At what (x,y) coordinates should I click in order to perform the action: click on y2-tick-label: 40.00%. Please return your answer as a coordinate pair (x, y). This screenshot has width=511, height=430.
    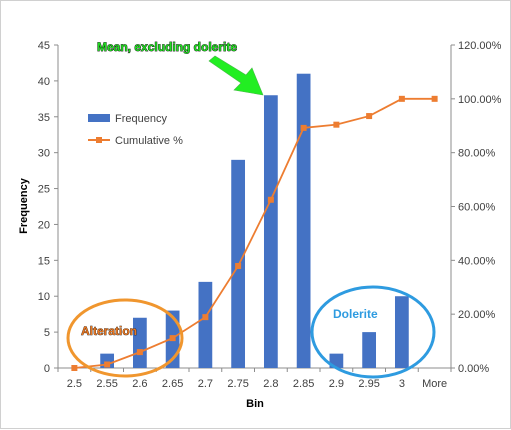
    Looking at the image, I should click on (477, 261).